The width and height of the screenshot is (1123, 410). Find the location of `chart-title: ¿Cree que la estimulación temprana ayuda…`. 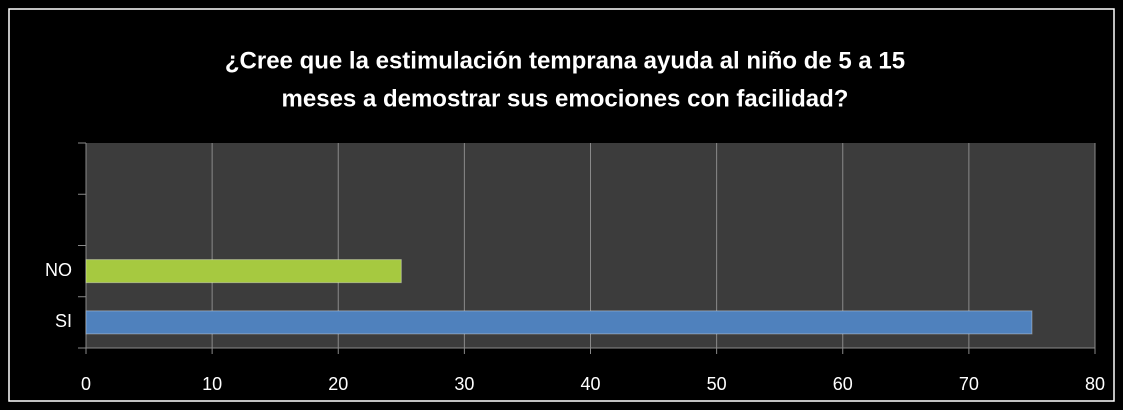

chart-title: ¿Cree que la estimulación temprana ayuda… is located at coordinates (565, 60).